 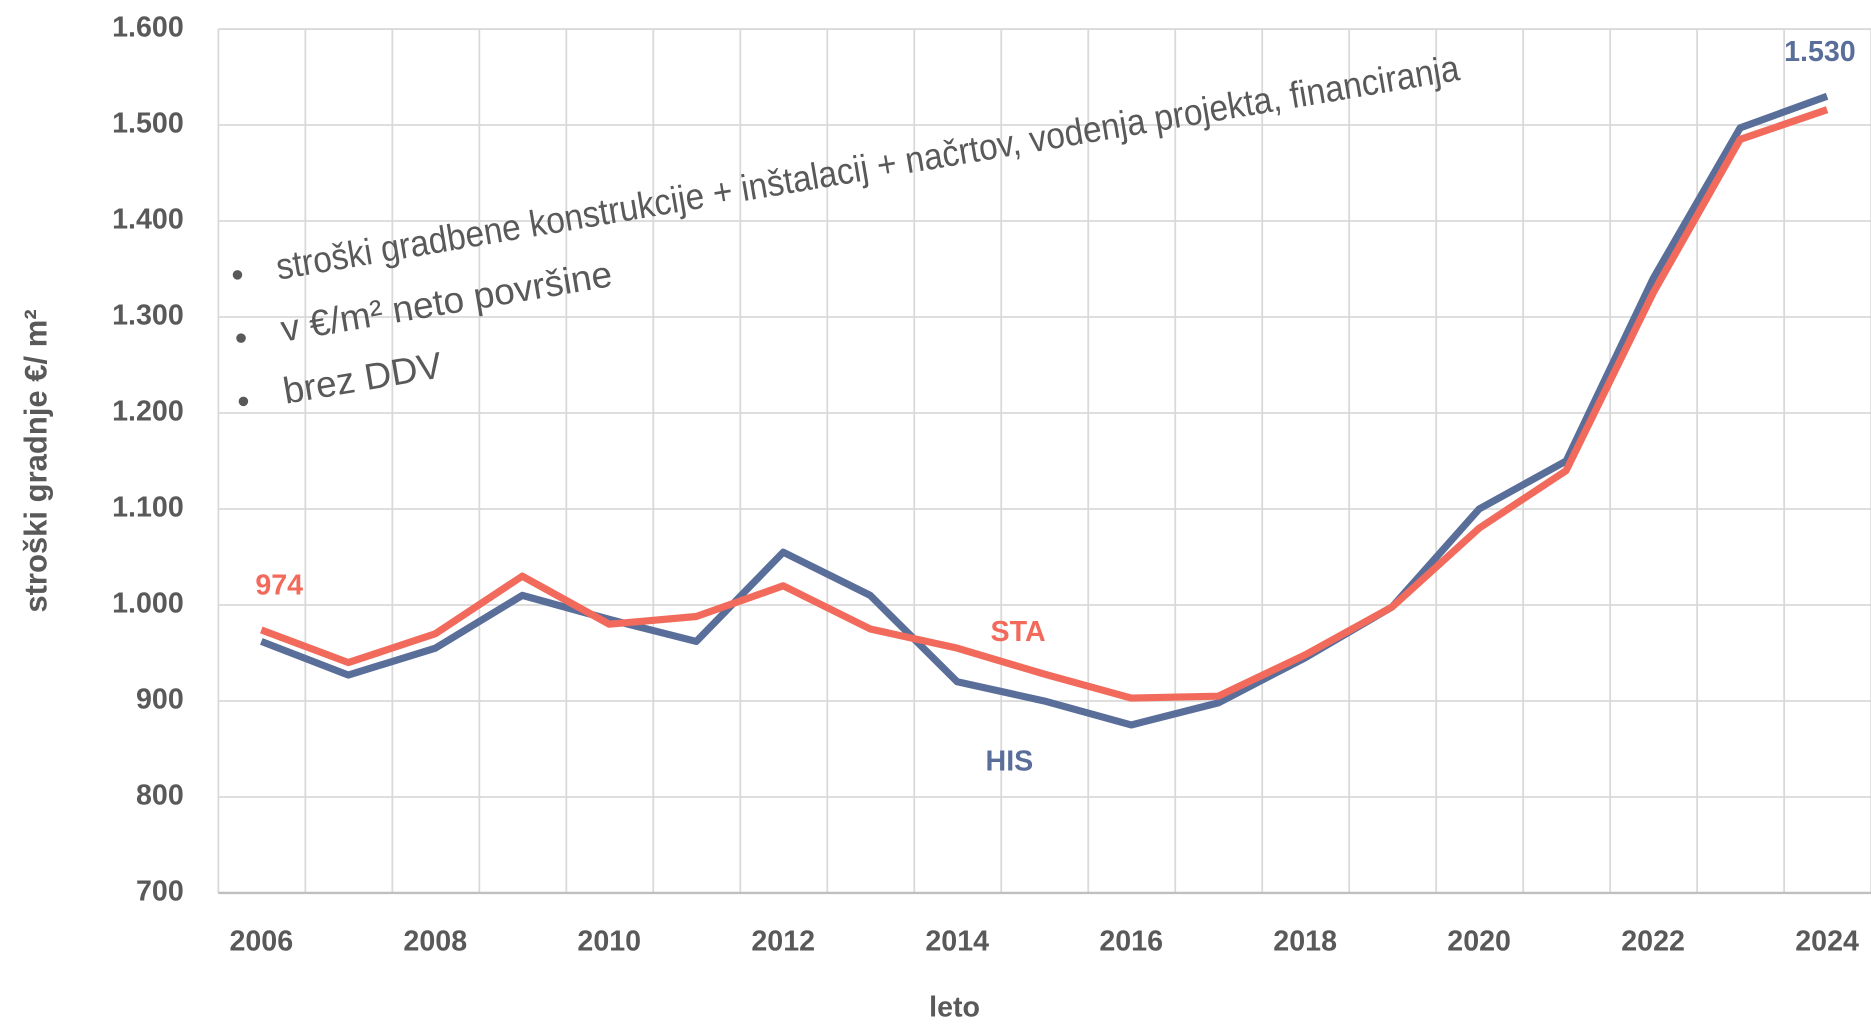 What do you see at coordinates (783, 942) in the screenshot?
I see `x-tick-label: 2012` at bounding box center [783, 942].